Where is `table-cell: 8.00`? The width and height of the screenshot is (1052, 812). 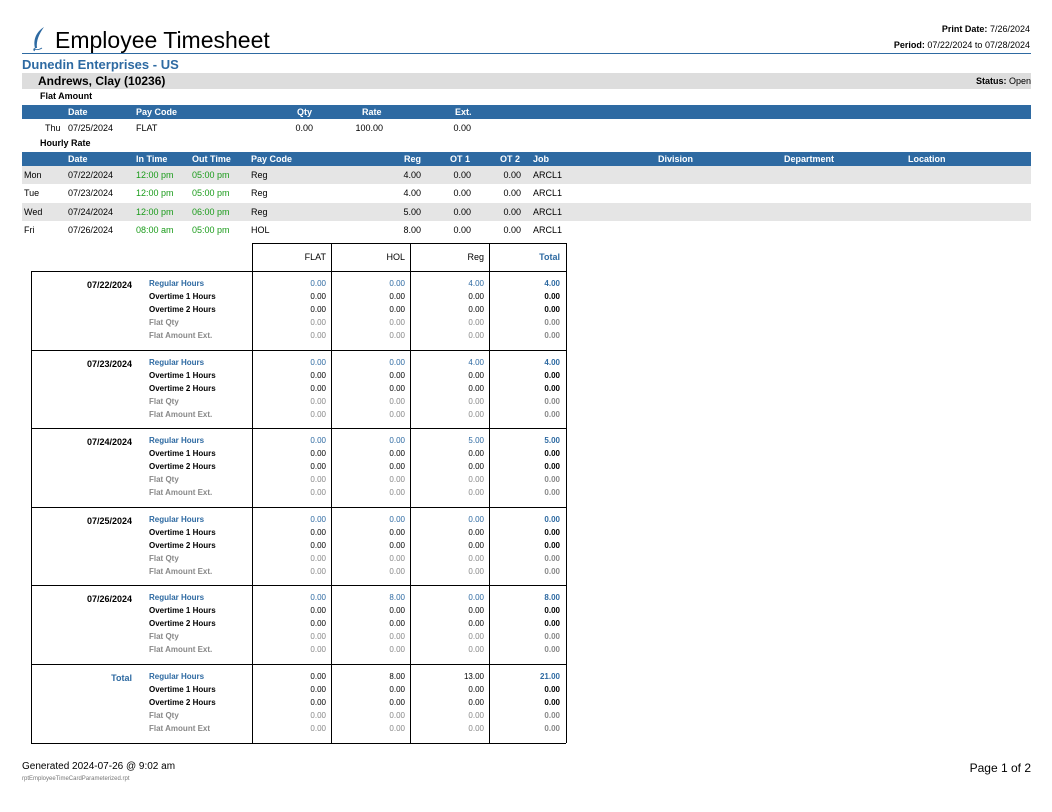
table-cell: 8.00 is located at coordinates (397, 598).